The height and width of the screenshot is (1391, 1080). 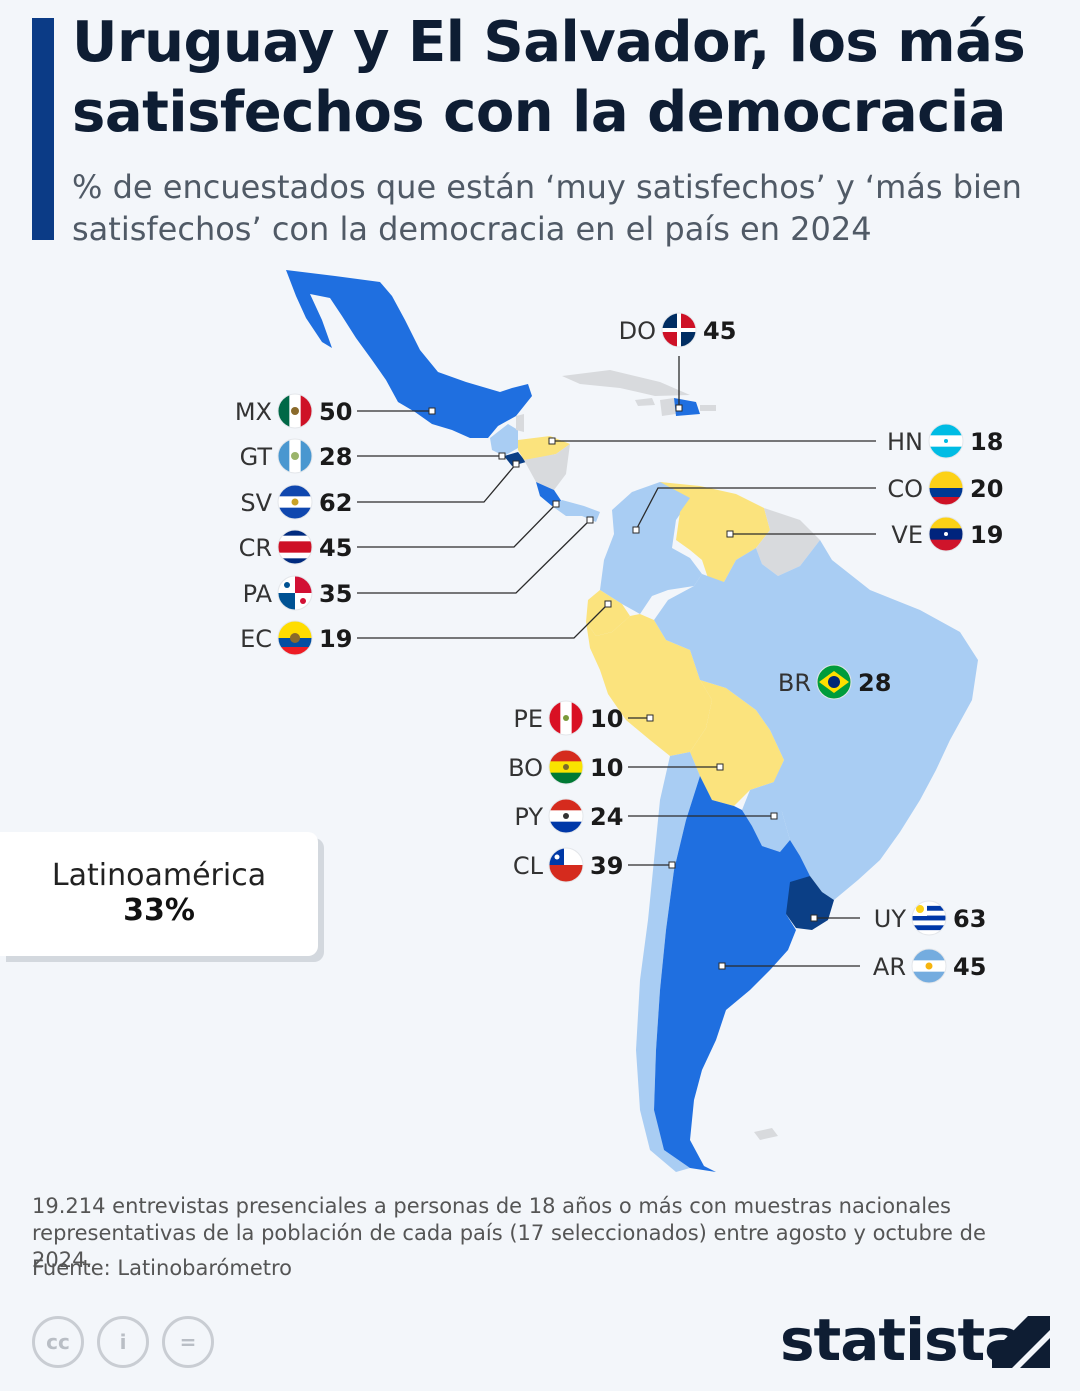 What do you see at coordinates (720, 767) in the screenshot?
I see `leader-anchor-bo` at bounding box center [720, 767].